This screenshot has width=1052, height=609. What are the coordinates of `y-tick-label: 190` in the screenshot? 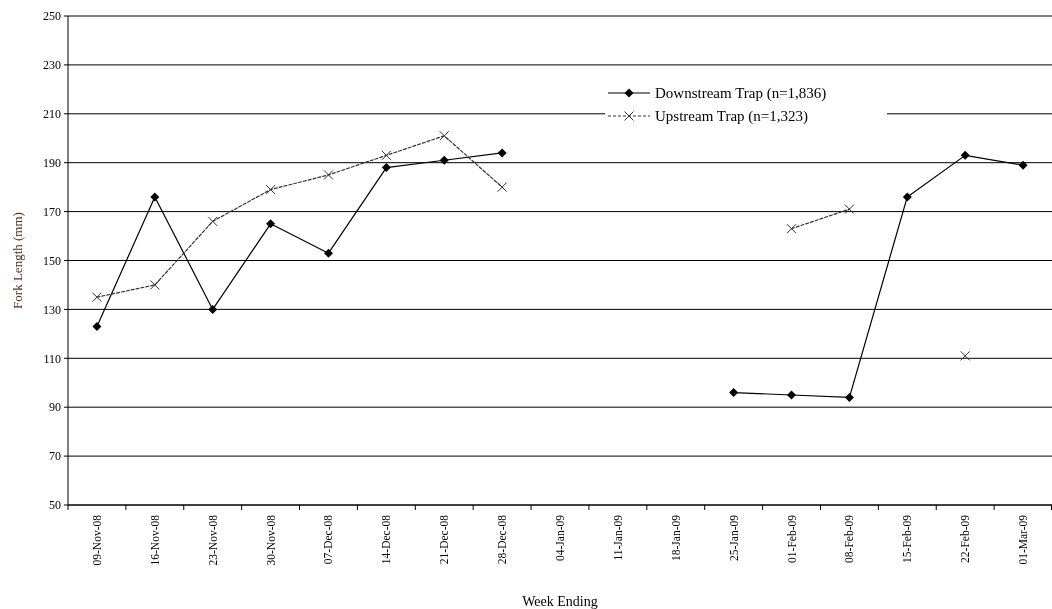 It's located at (52, 162).